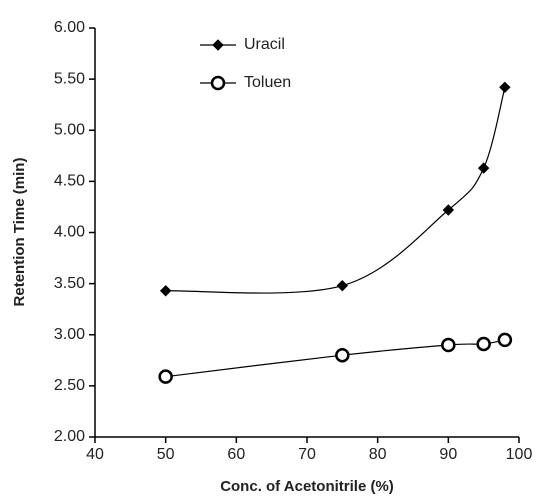  I want to click on y-tick-label: 3.50, so click(69, 283).